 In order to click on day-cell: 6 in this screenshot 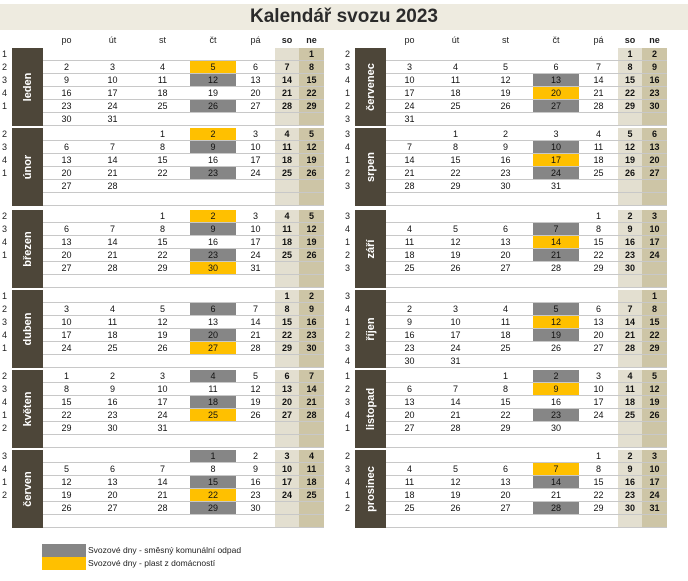, I will do `click(505, 469)`.